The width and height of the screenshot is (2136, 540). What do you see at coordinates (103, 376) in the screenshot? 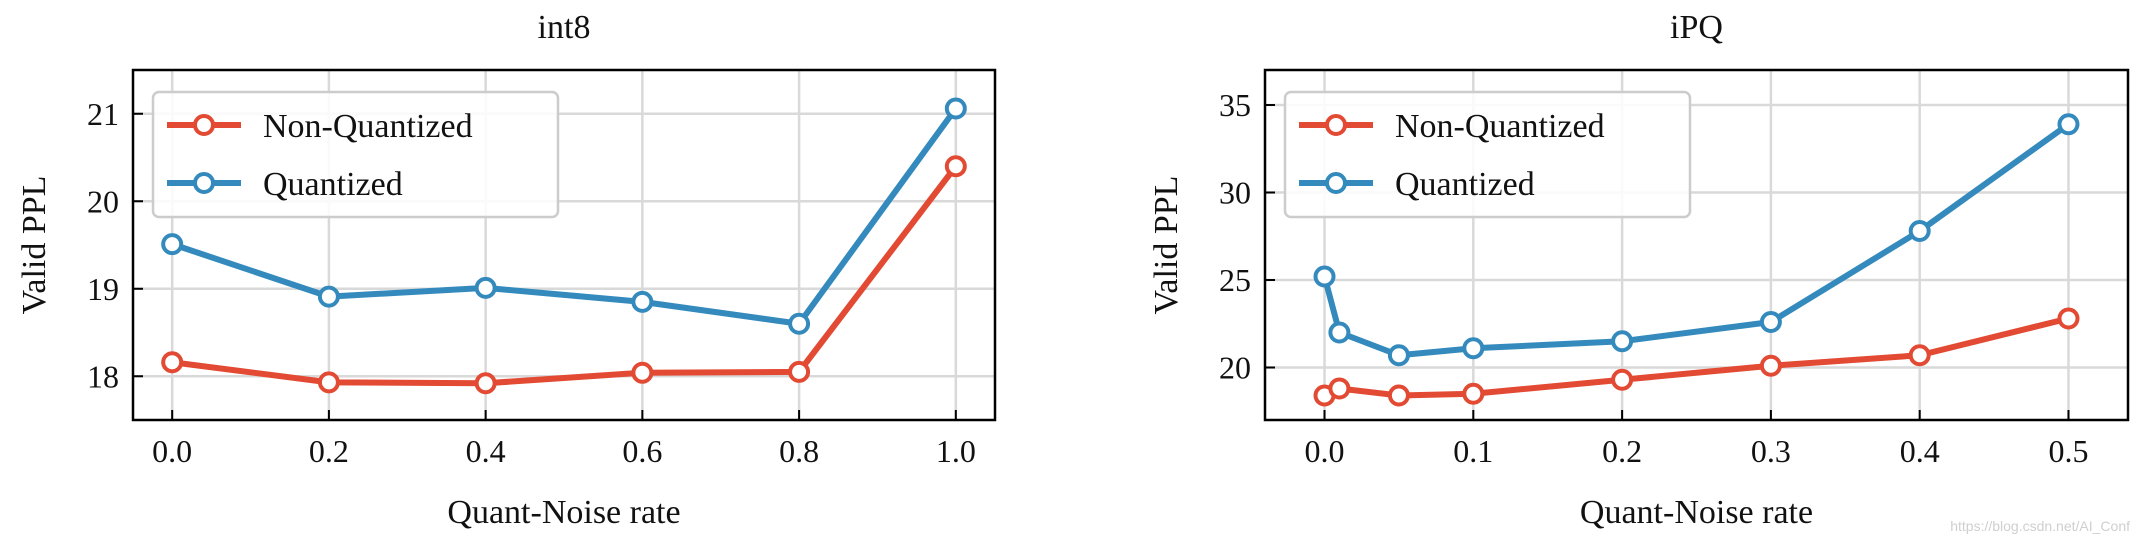
I see `y-tick-label: 18` at bounding box center [103, 376].